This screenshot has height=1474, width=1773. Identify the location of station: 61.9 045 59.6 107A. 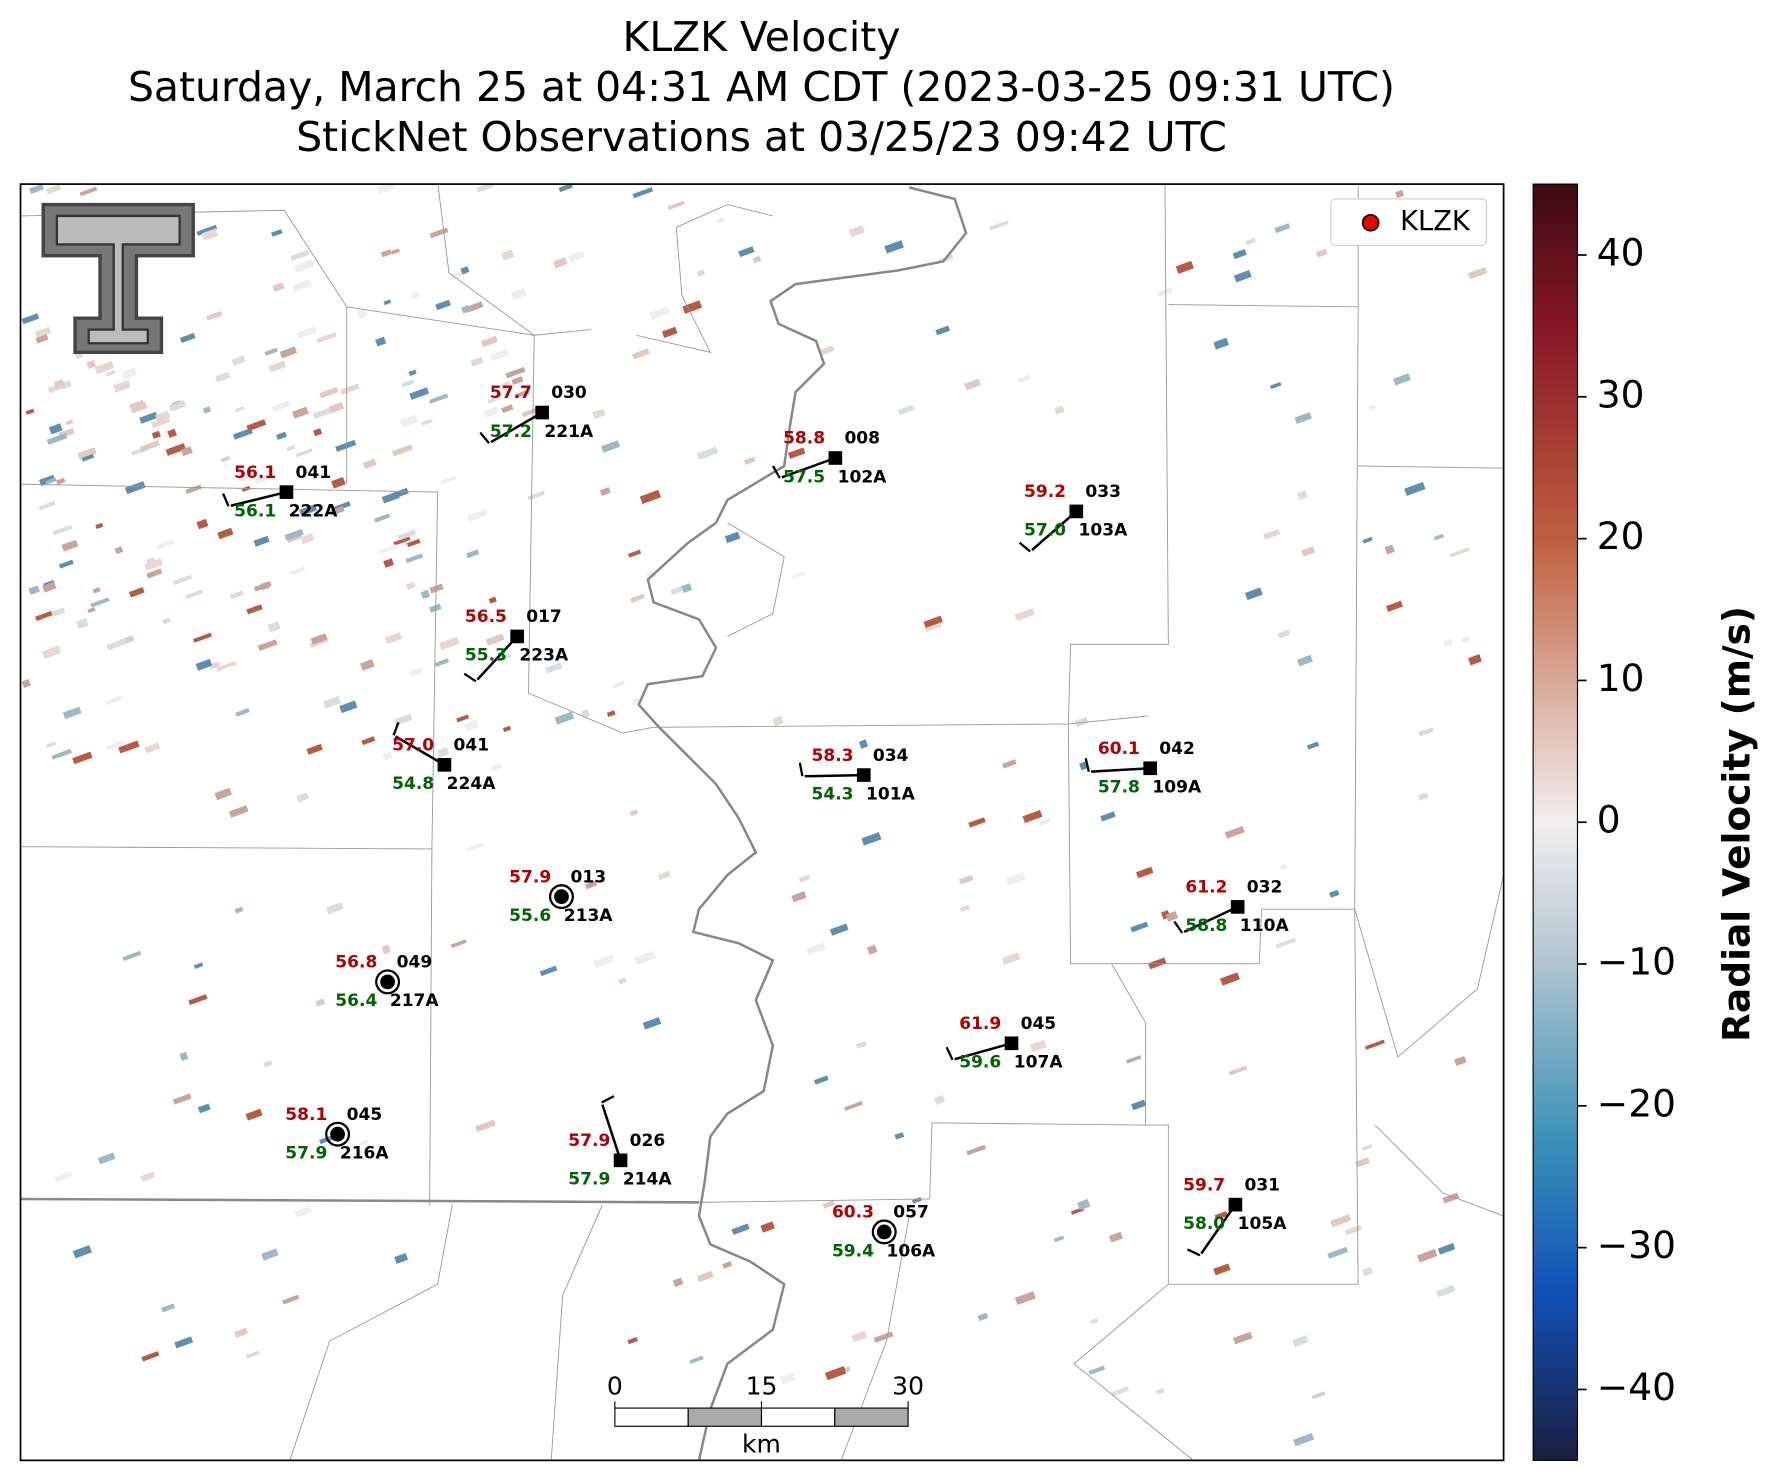
(1004, 1043).